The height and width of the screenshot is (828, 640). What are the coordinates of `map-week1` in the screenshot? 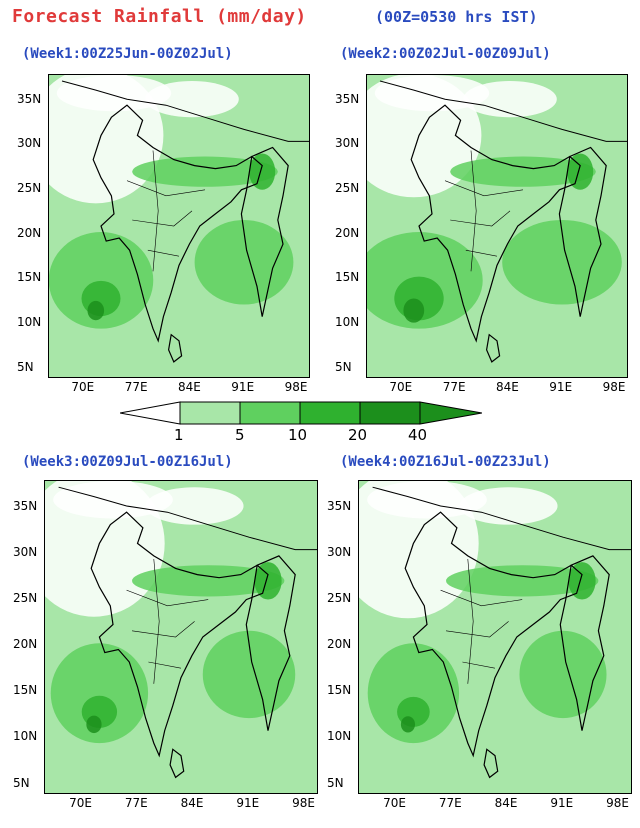 It's located at (179, 226).